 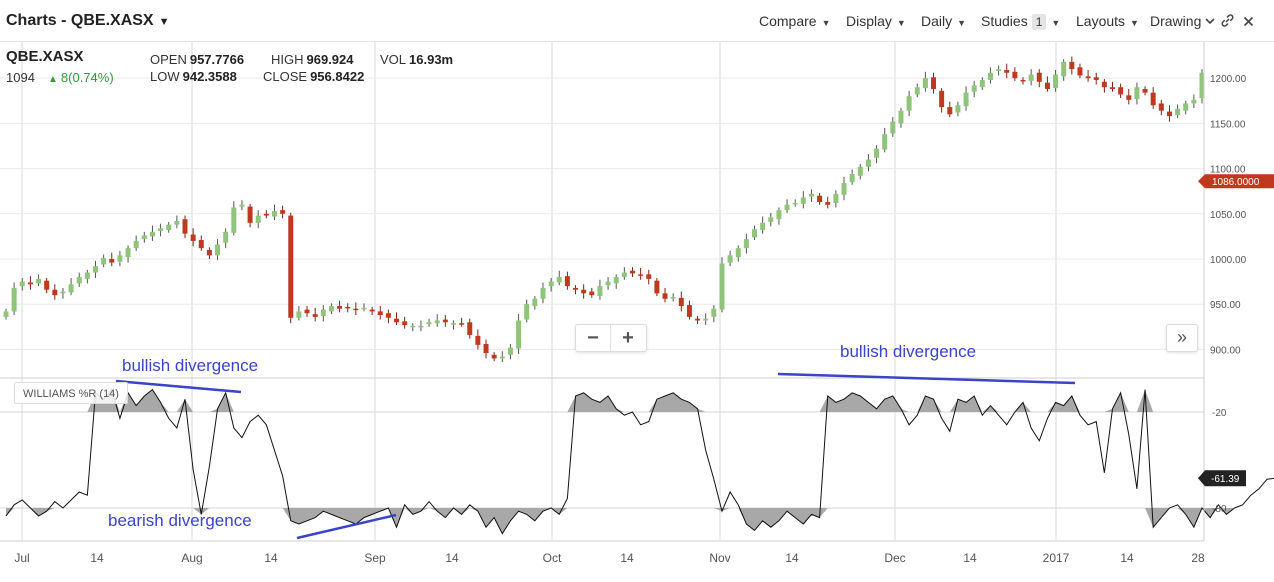 What do you see at coordinates (313, 76) in the screenshot?
I see `quote-close: CLOSE 956.8422` at bounding box center [313, 76].